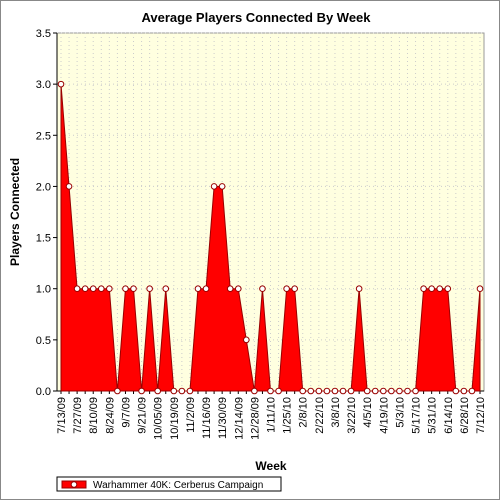 This screenshot has height=500, width=500. Describe the element at coordinates (78, 415) in the screenshot. I see `x-tick-label: 7/27/09` at that location.